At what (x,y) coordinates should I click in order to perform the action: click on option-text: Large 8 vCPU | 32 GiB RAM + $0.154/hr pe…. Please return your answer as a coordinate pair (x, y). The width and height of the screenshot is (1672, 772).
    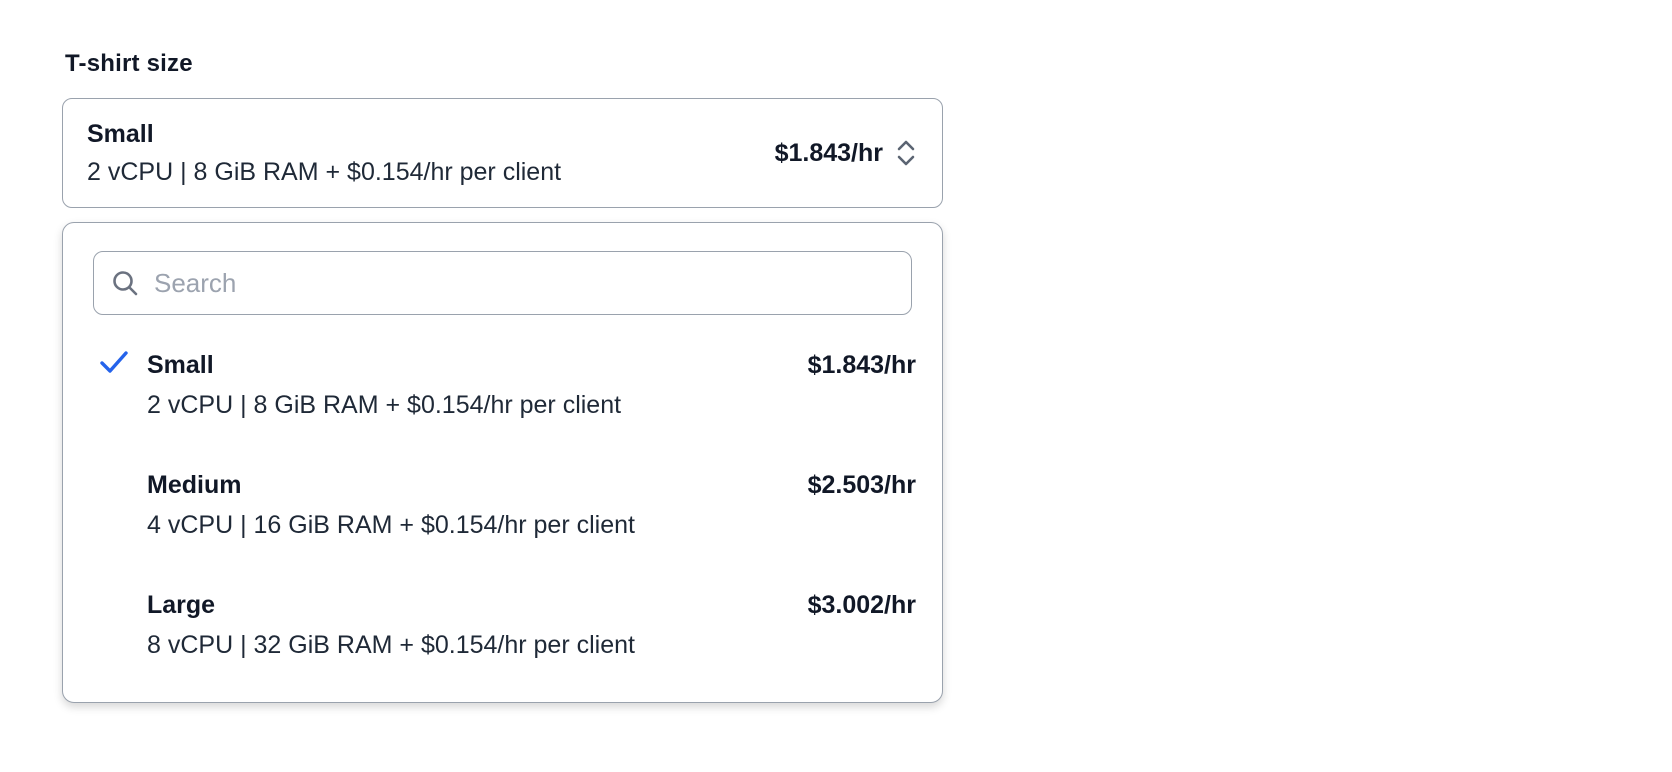
    Looking at the image, I should click on (391, 625).